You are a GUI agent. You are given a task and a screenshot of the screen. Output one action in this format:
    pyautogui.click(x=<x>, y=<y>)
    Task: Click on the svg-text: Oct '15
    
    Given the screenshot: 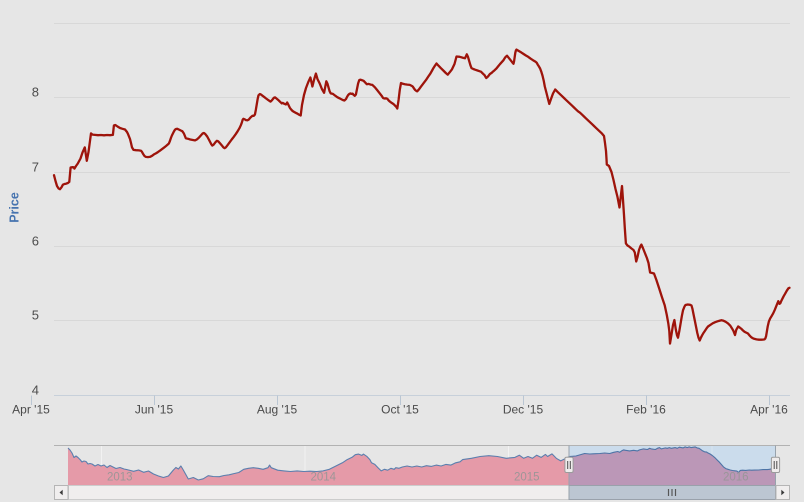 What is the action you would take?
    pyautogui.click(x=400, y=410)
    